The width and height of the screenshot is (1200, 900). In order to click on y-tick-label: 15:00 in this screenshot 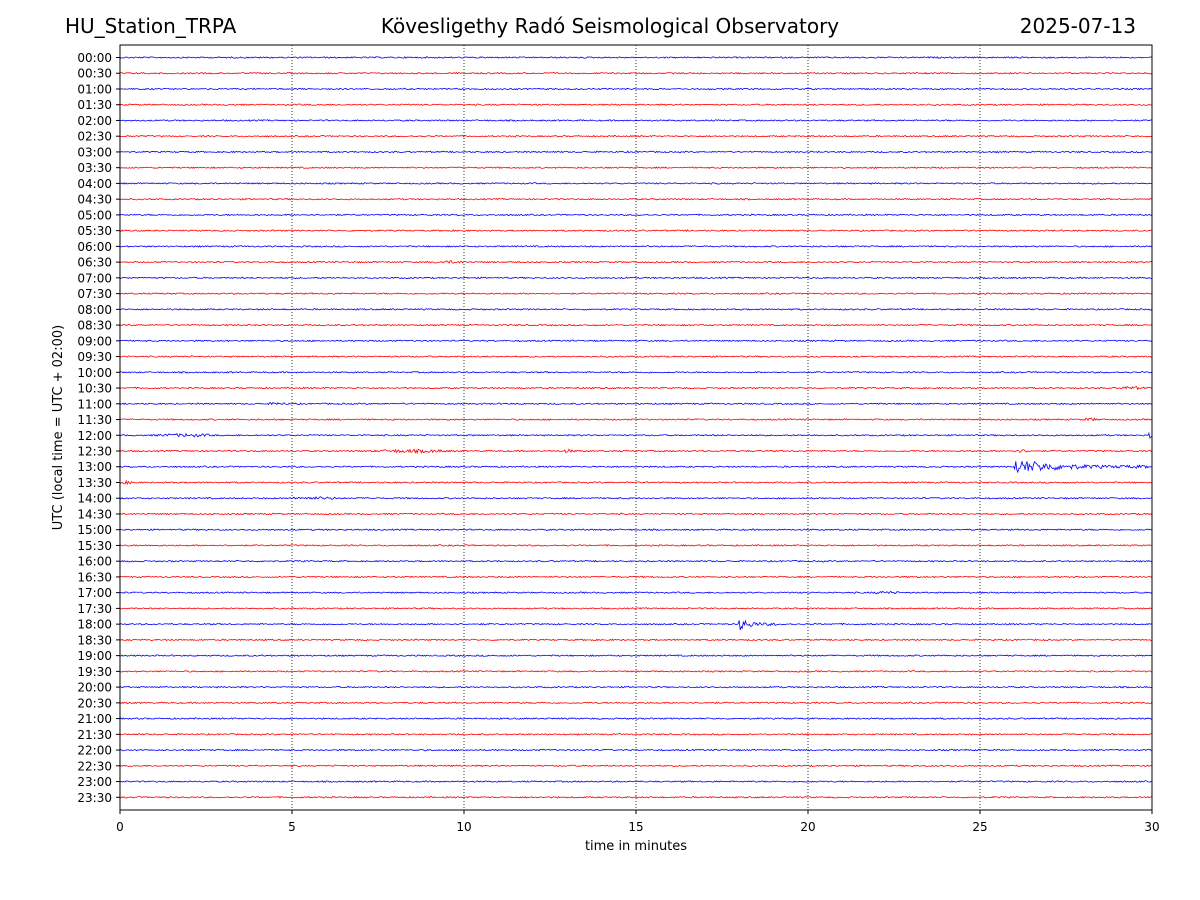, I will do `click(94, 530)`.